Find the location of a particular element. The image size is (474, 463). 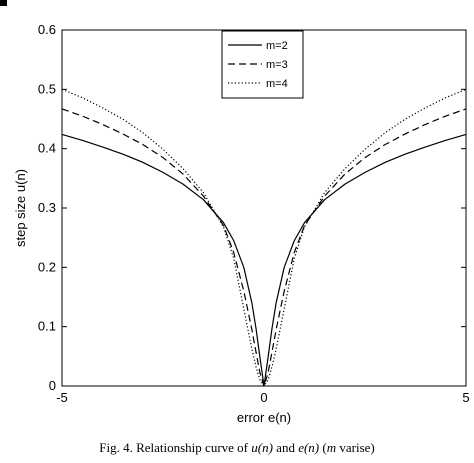

x-axis-label: error e(n) is located at coordinates (264, 417).